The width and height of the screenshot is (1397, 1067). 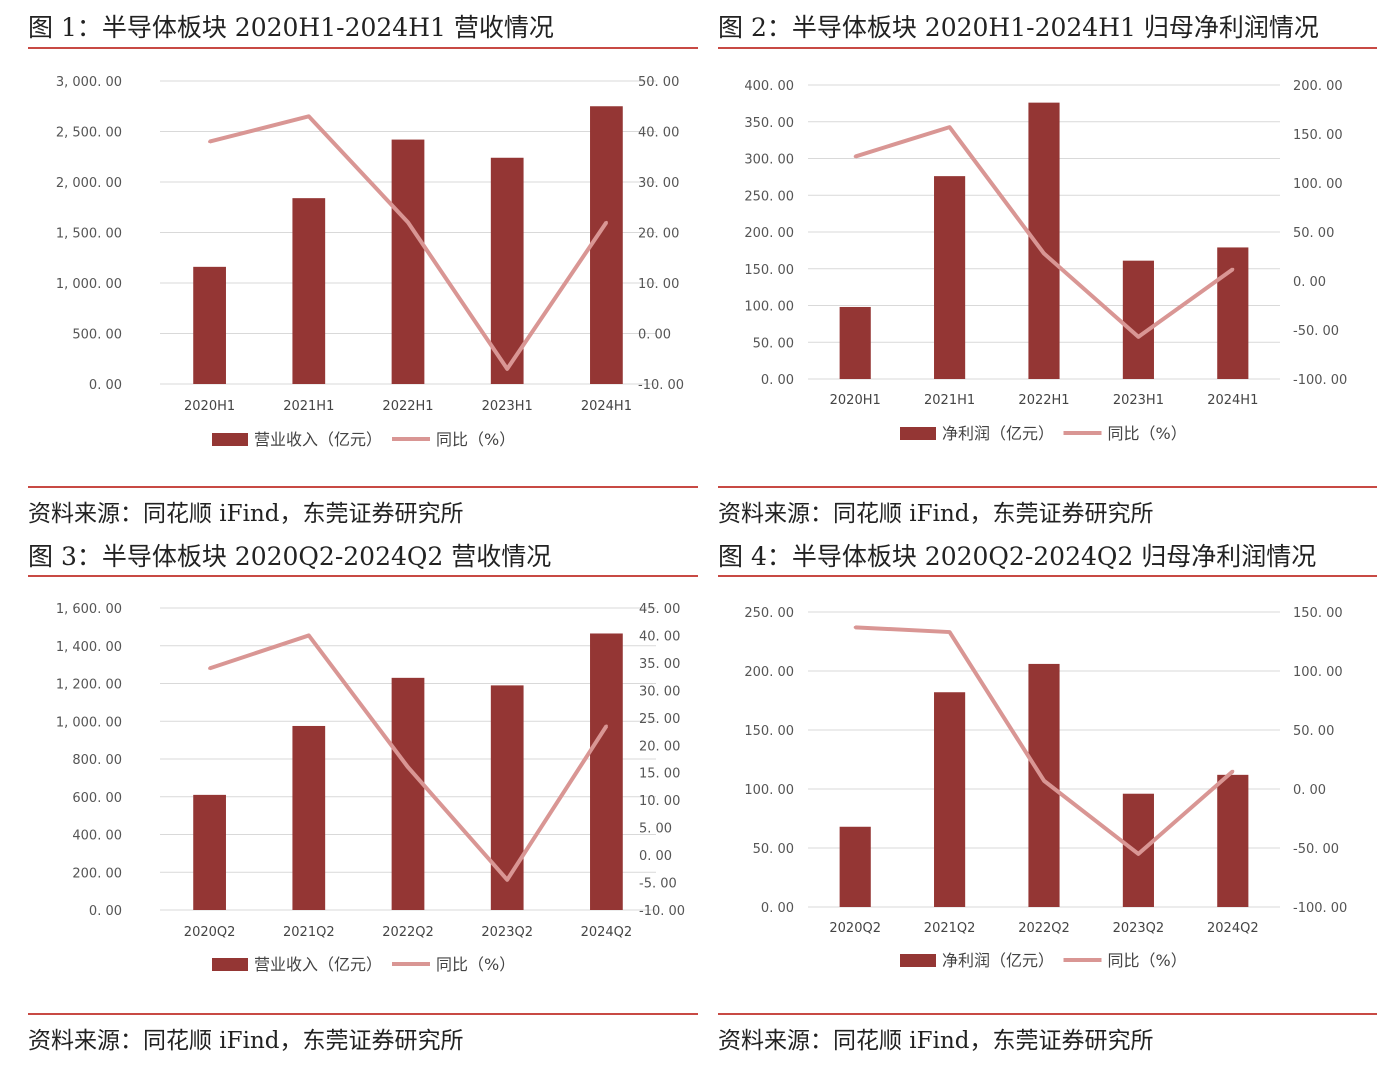 What do you see at coordinates (659, 774) in the screenshot?
I see `y-right-tick-label: 15. 00` at bounding box center [659, 774].